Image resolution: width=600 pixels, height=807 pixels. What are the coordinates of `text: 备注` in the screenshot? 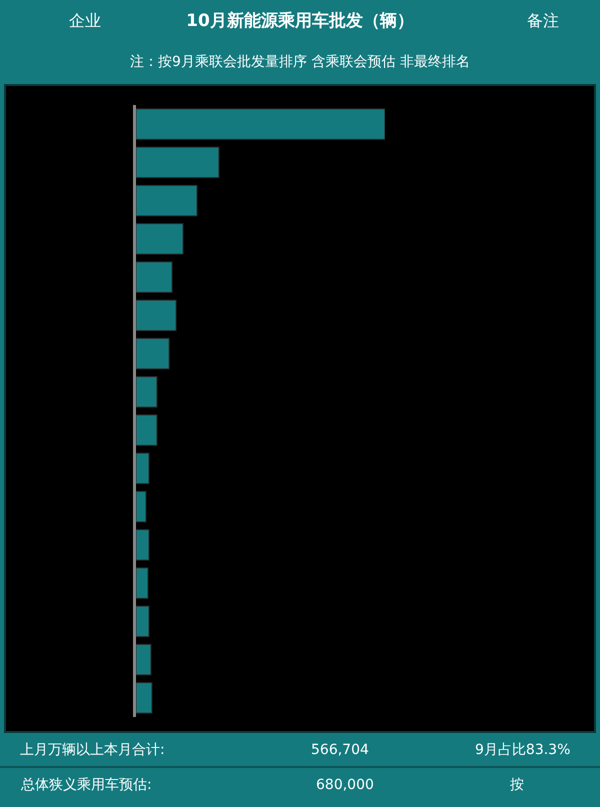 It's located at (543, 20).